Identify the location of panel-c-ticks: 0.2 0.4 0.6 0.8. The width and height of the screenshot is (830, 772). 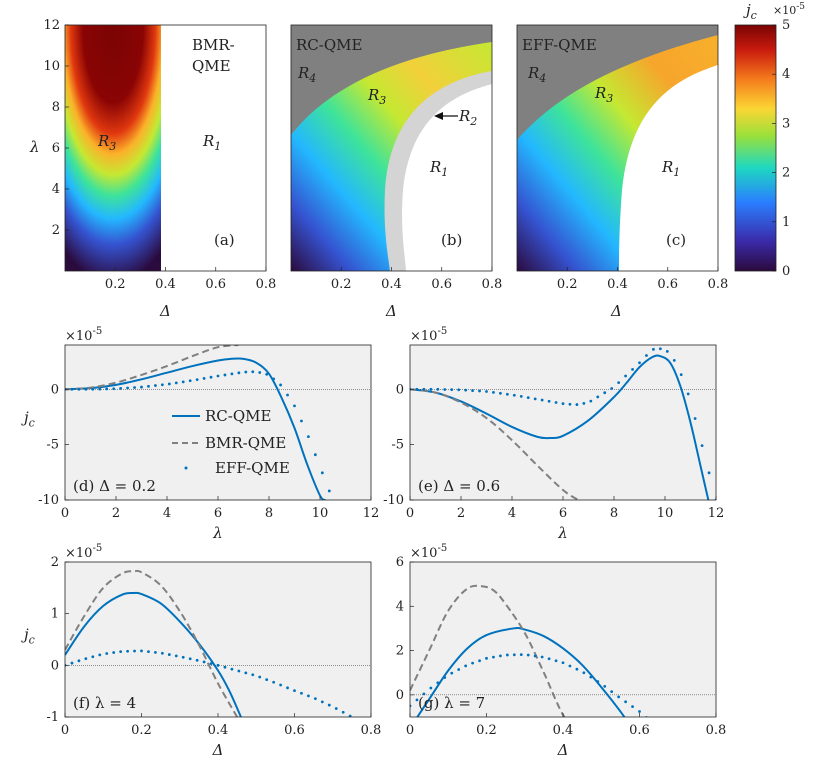
(642, 279).